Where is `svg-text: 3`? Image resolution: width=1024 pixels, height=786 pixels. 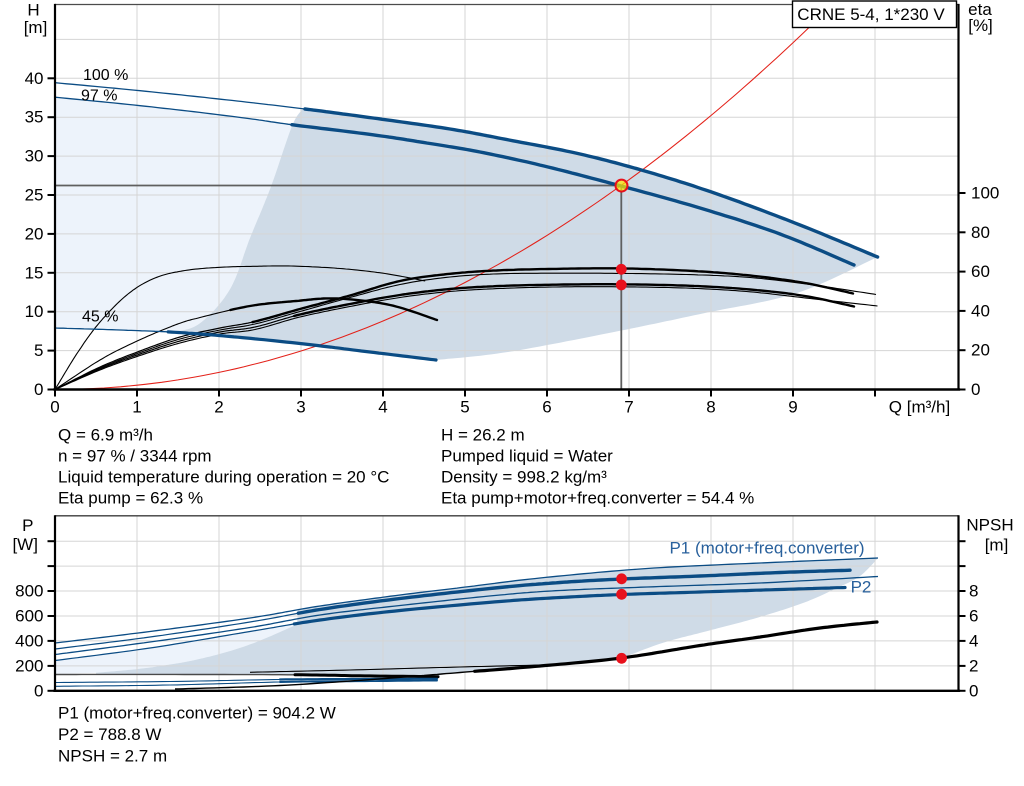 svg-text: 3 is located at coordinates (300, 407).